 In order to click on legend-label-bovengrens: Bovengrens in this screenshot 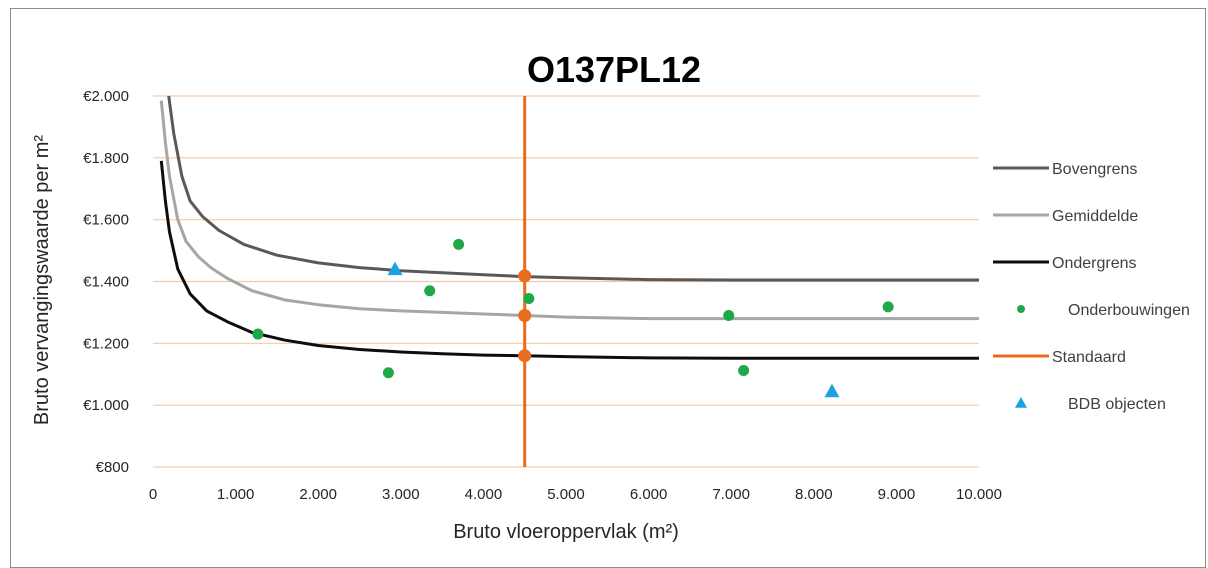, I will do `click(1094, 169)`.